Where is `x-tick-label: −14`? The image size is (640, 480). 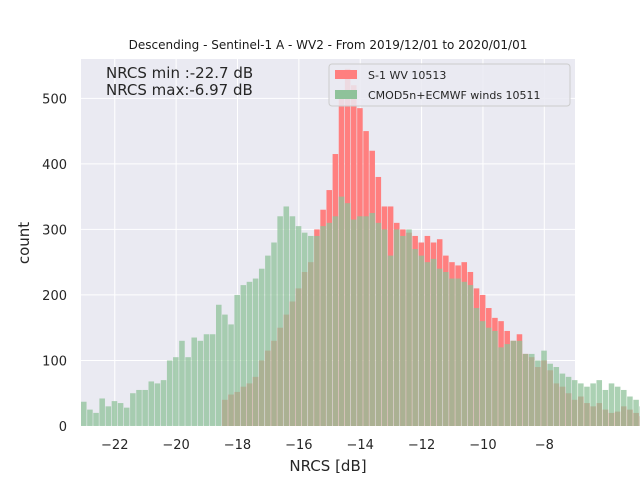
x-tick-label: −14 is located at coordinates (359, 445).